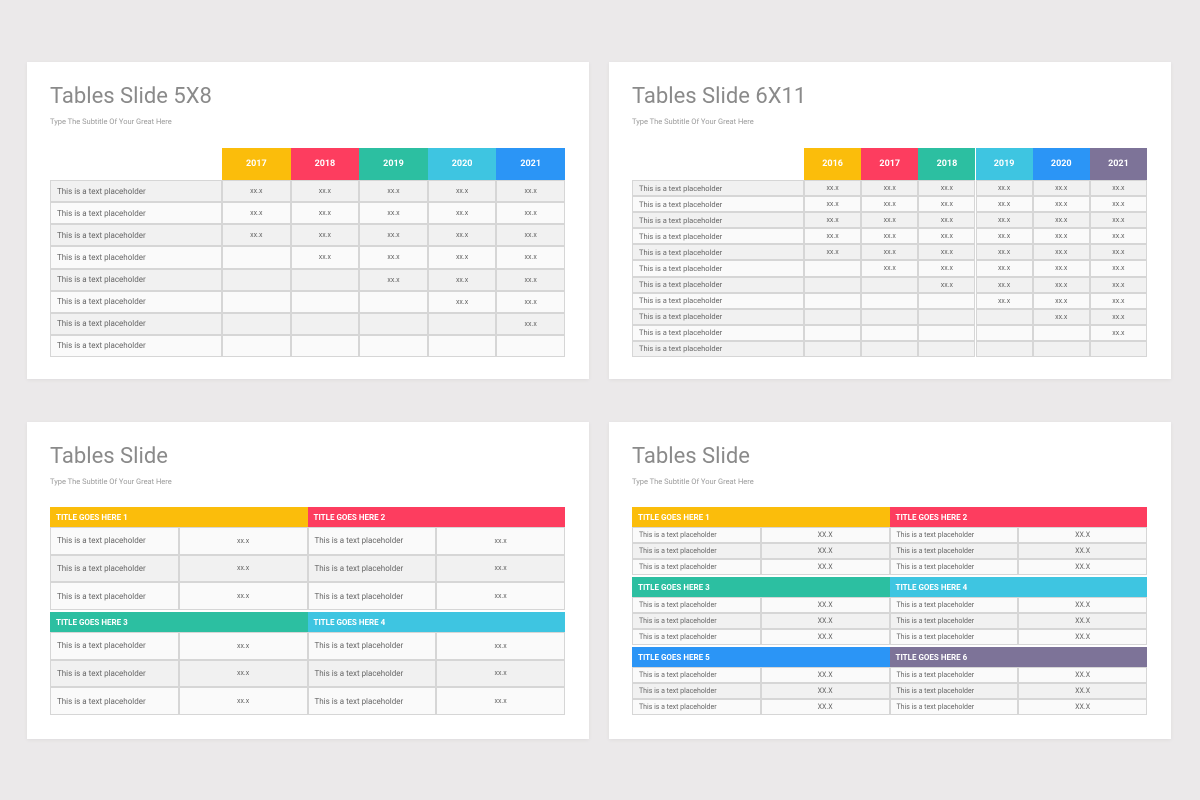 The image size is (1200, 800). What do you see at coordinates (719, 96) in the screenshot?
I see `slide-title: Tables Slide 6X11` at bounding box center [719, 96].